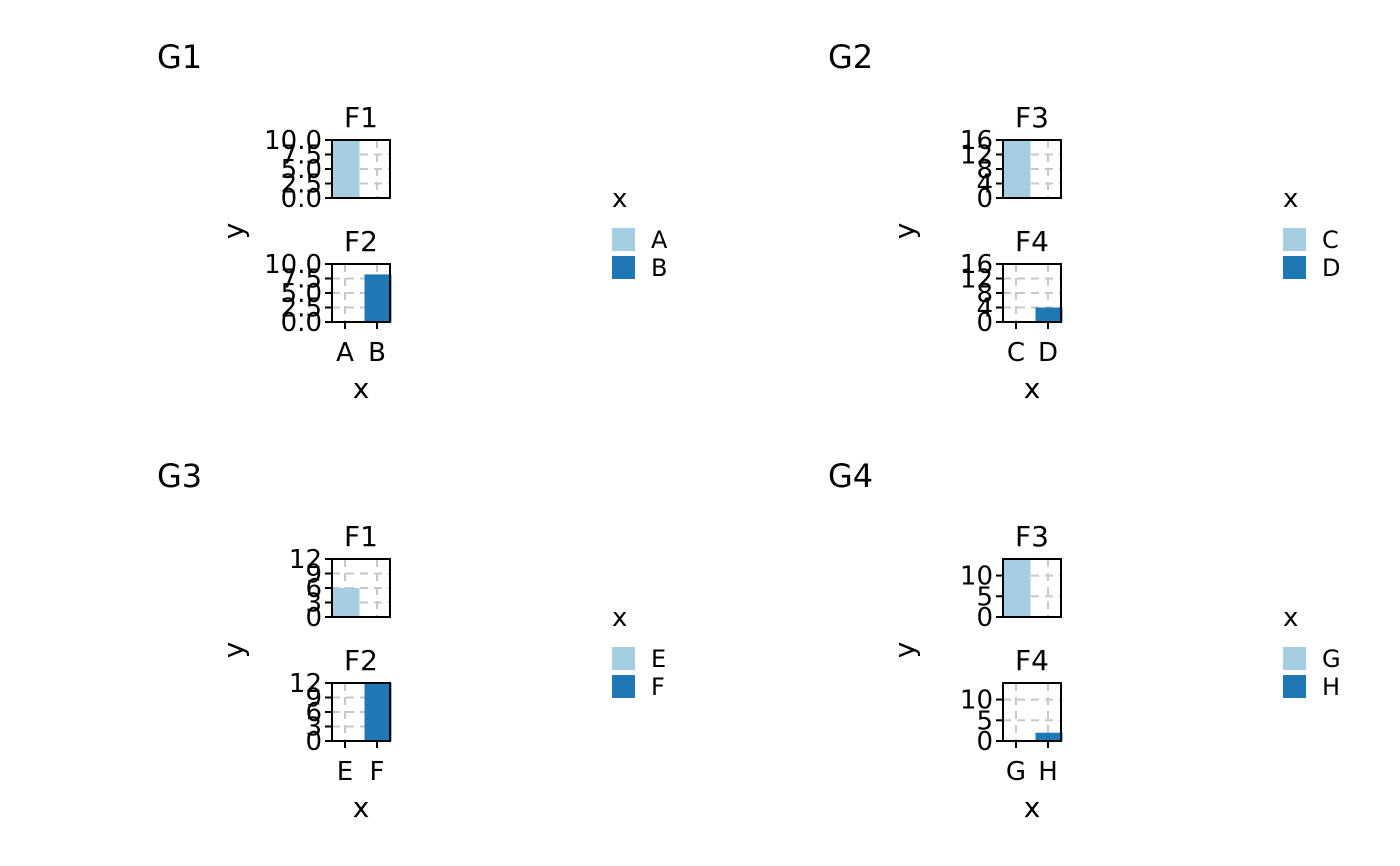 The width and height of the screenshot is (1400, 866). What do you see at coordinates (328, 296) in the screenshot?
I see `facet-panel-f2: F2 0.02.55.07.510.0 A B` at bounding box center [328, 296].